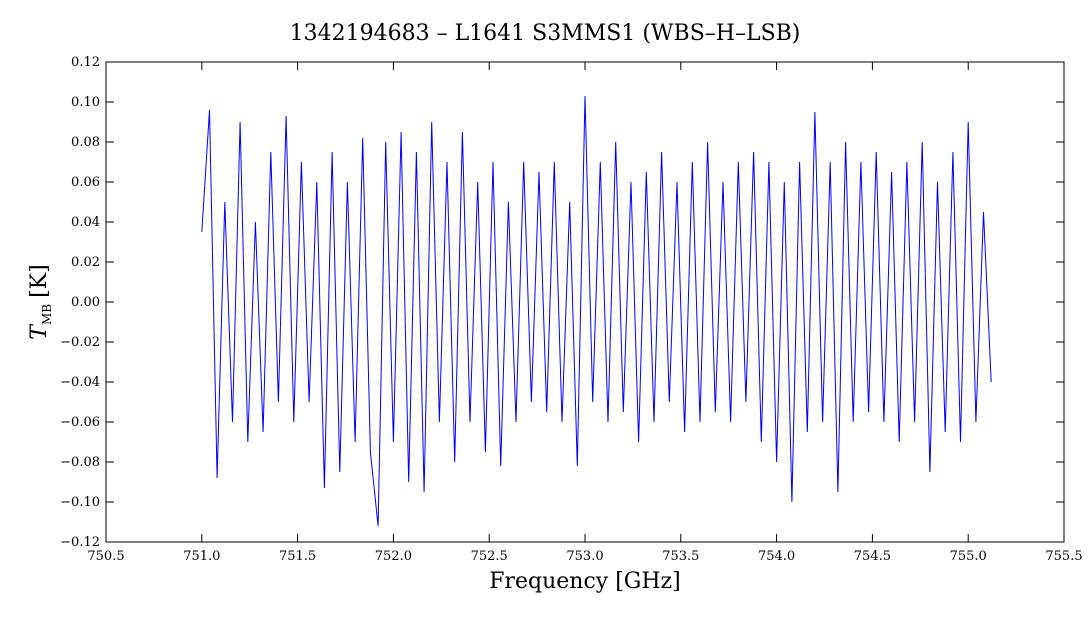 Image resolution: width=1090 pixels, height=618 pixels. I want to click on y-tick-label: 0.02, so click(85, 262).